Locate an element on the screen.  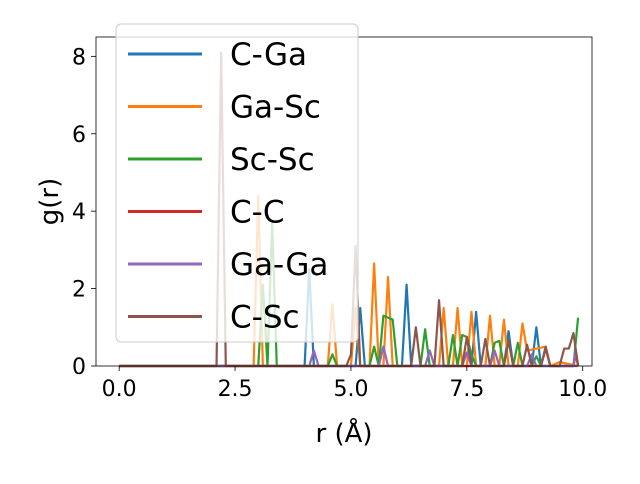
legend-label: Sc-Sc is located at coordinates (272, 160).